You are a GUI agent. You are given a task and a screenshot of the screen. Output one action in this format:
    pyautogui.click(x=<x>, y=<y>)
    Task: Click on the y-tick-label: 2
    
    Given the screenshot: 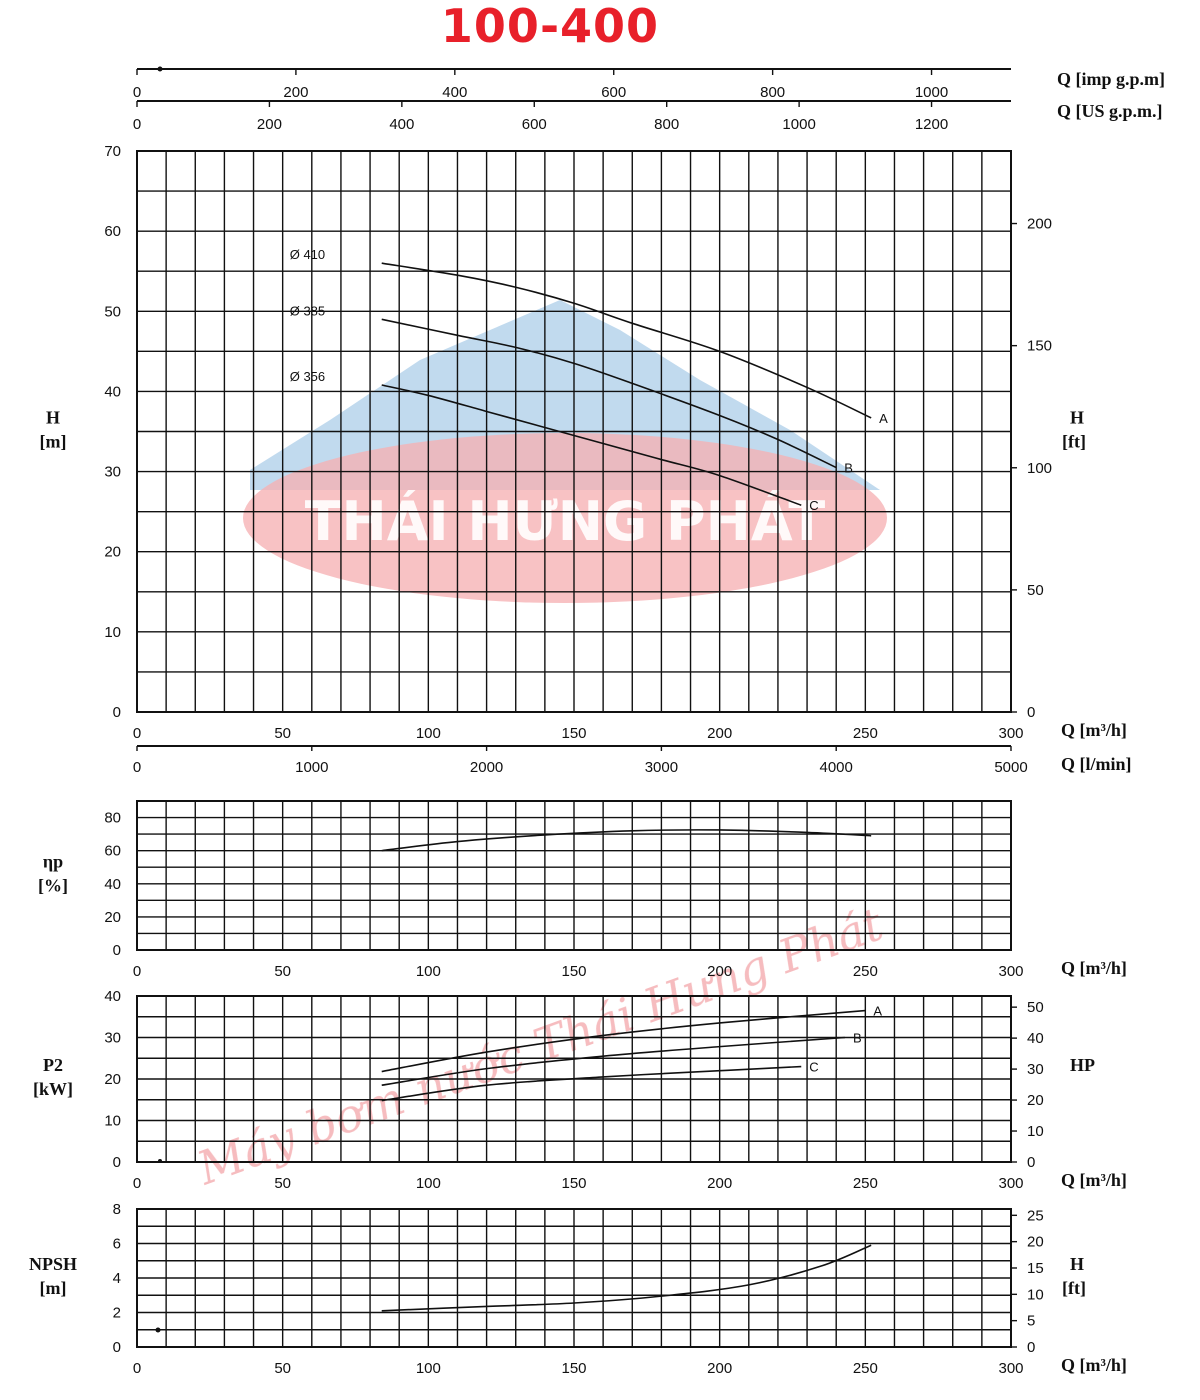 What is the action you would take?
    pyautogui.click(x=117, y=1313)
    